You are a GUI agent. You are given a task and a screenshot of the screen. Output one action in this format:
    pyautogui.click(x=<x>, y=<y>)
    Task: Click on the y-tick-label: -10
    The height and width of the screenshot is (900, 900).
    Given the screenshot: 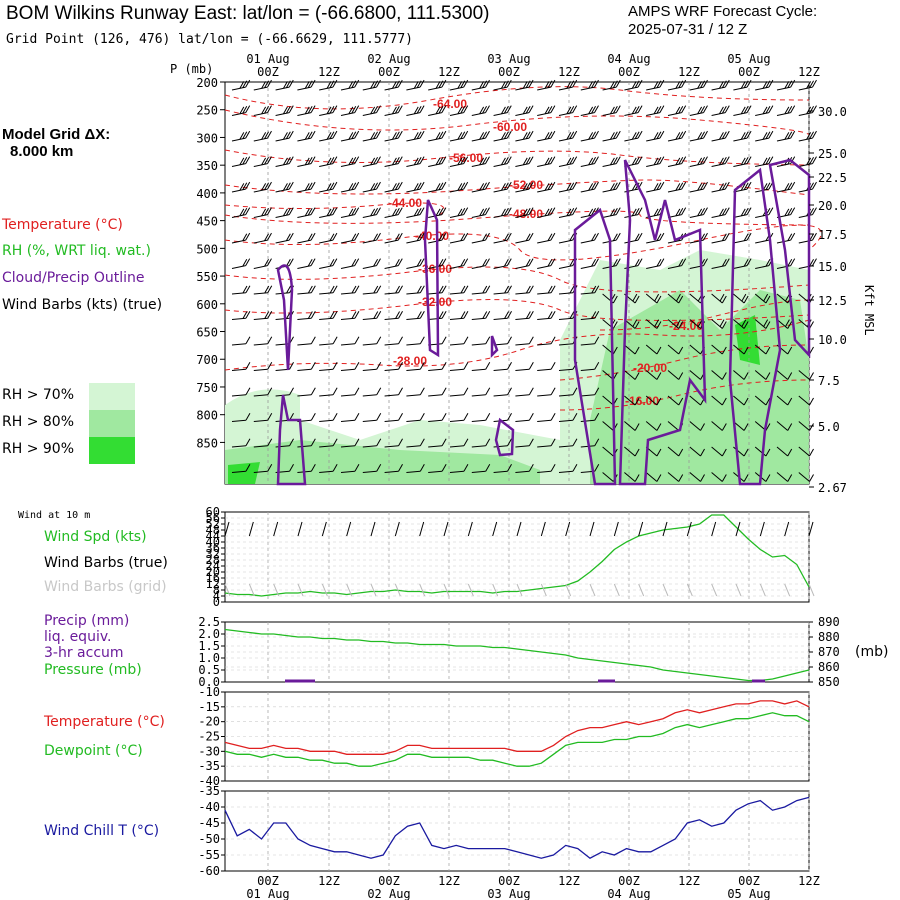 What is the action you would take?
    pyautogui.click(x=209, y=692)
    